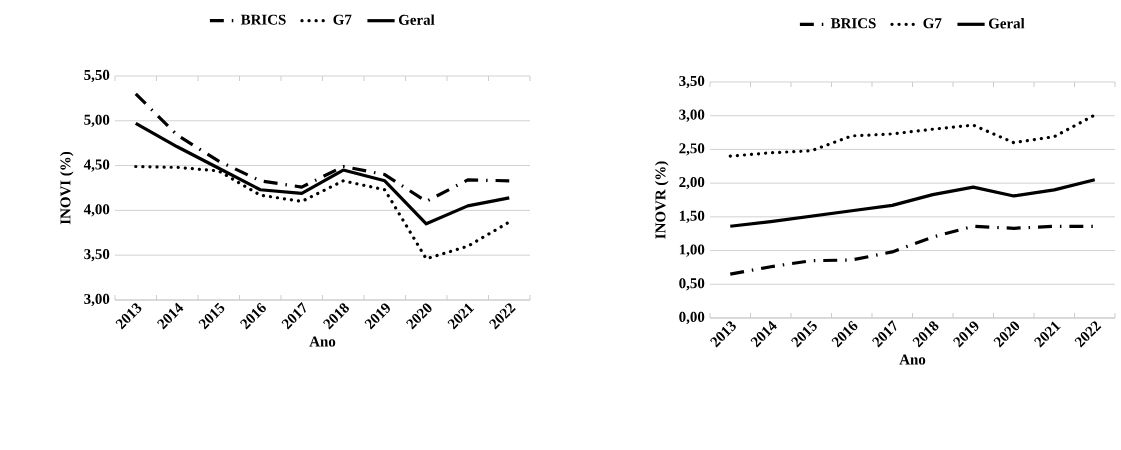 This screenshot has height=450, width=1121. What do you see at coordinates (97, 76) in the screenshot?
I see `y-tick-label: 5,50` at bounding box center [97, 76].